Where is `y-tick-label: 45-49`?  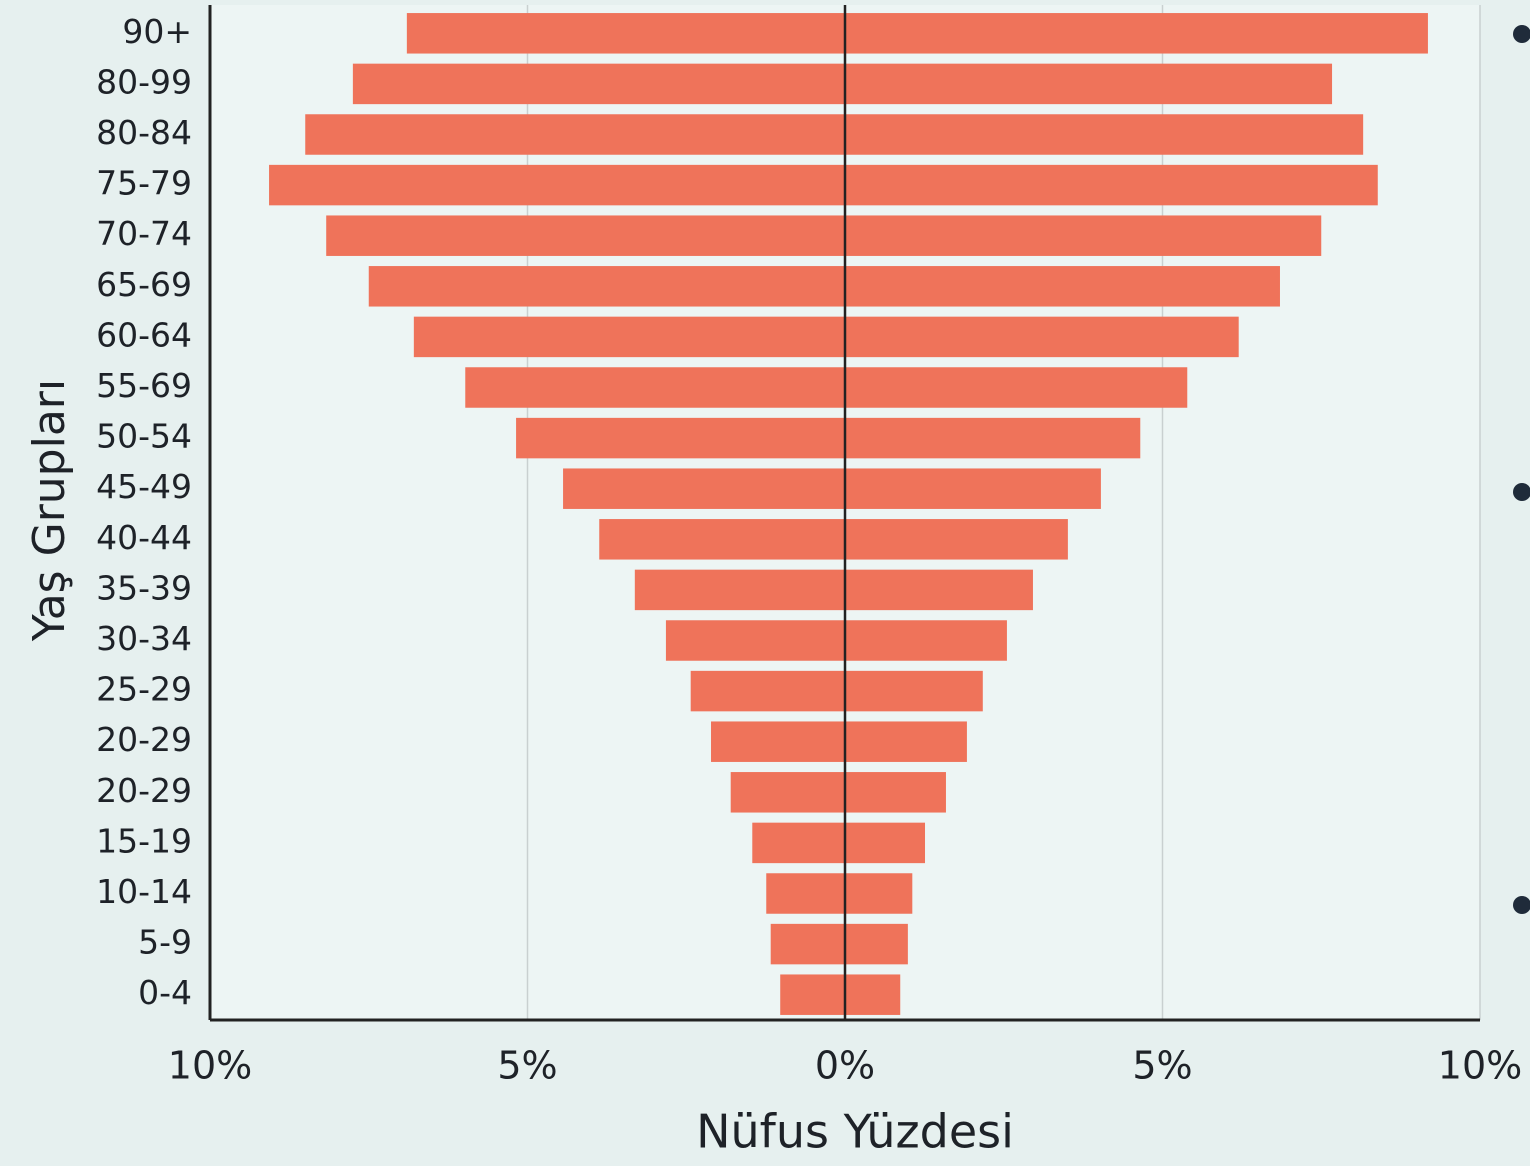
y-tick-label: 45-49 is located at coordinates (144, 486).